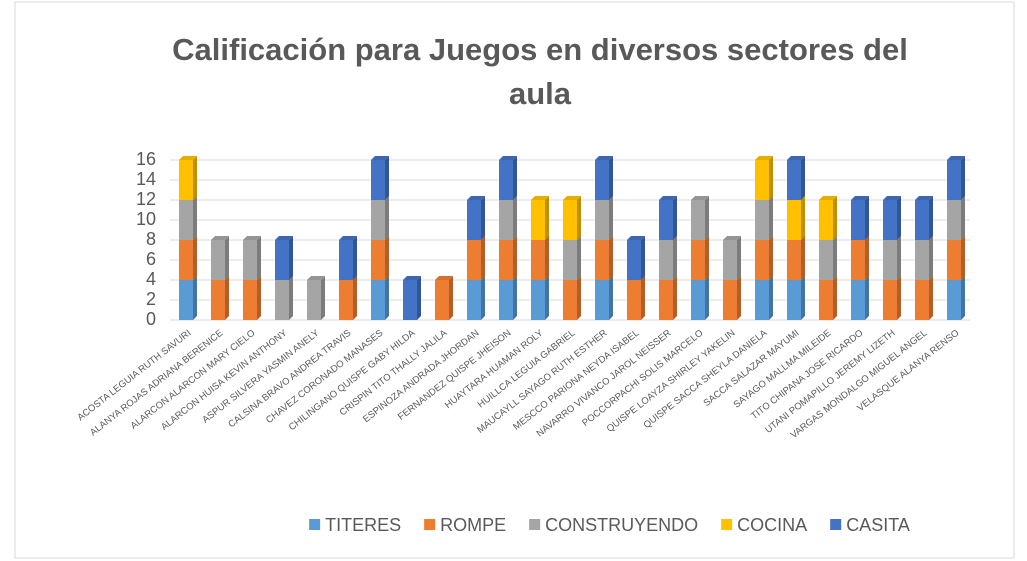 Image resolution: width=1027 pixels, height=561 pixels. Describe the element at coordinates (151, 239) in the screenshot. I see `y-tick-label: 8` at that location.